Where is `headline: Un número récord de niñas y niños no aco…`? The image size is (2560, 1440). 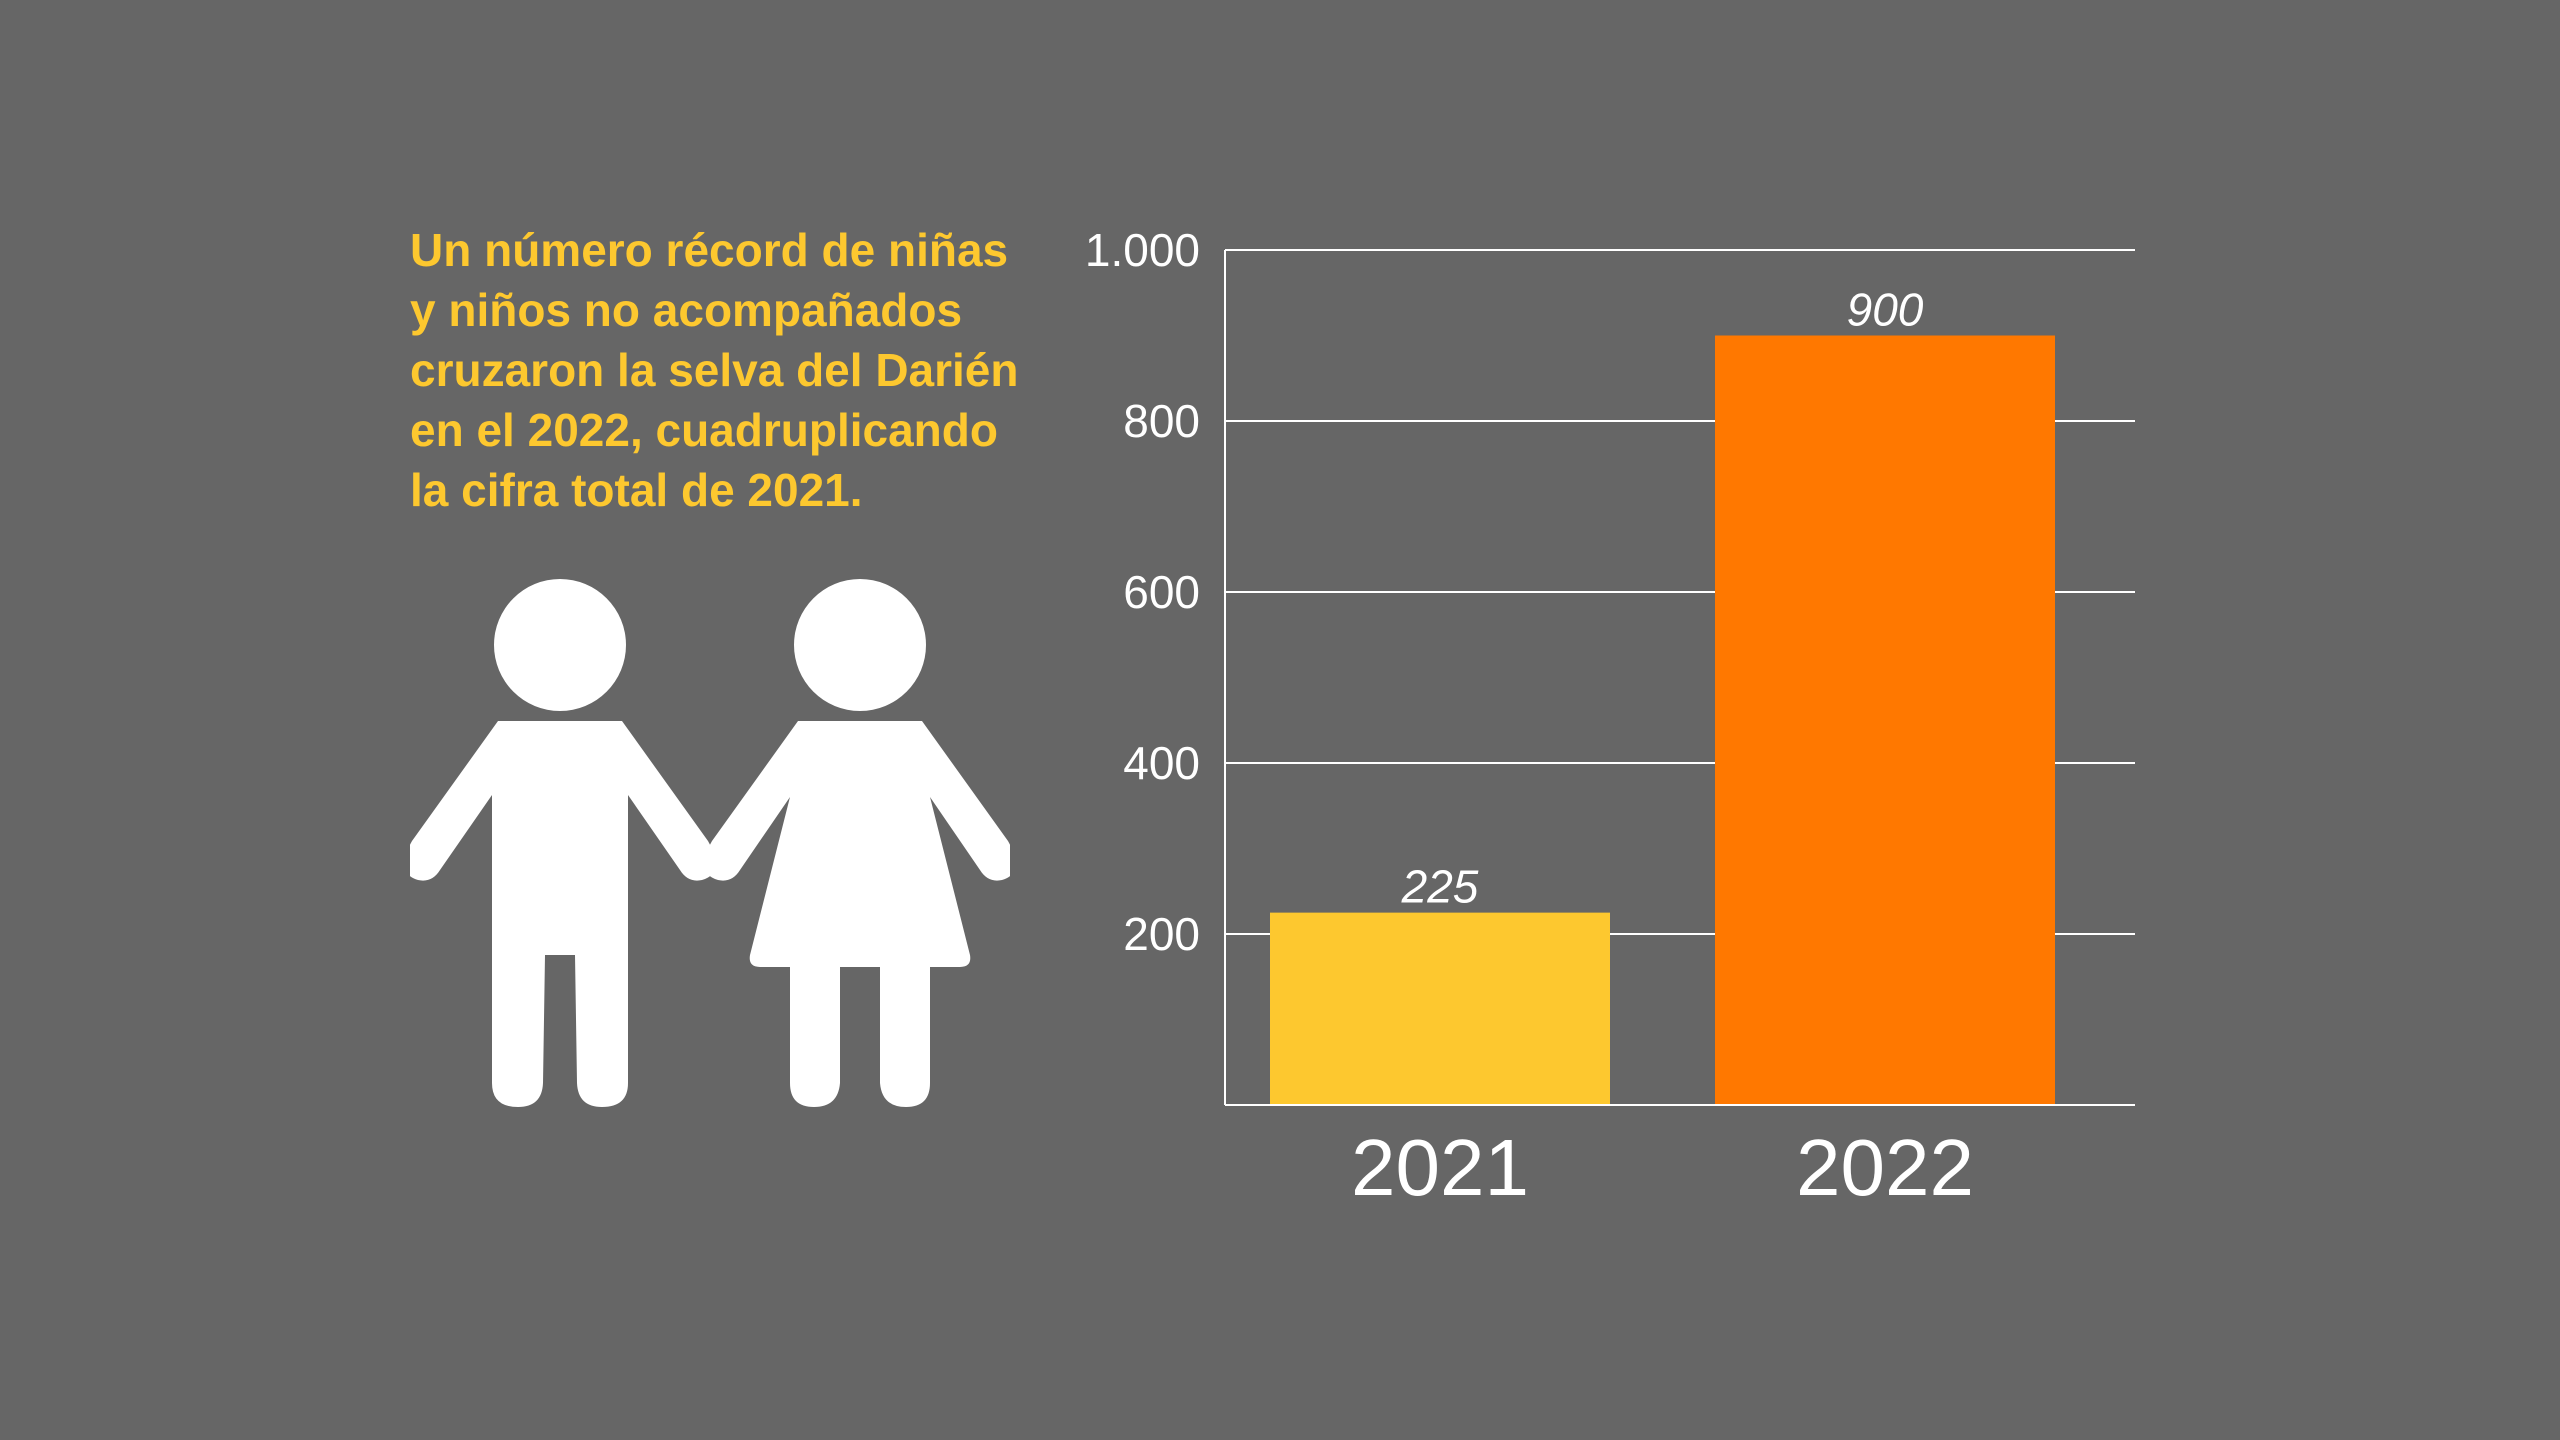 headline: Un número récord de niñas y niños no aco… is located at coordinates (720, 370).